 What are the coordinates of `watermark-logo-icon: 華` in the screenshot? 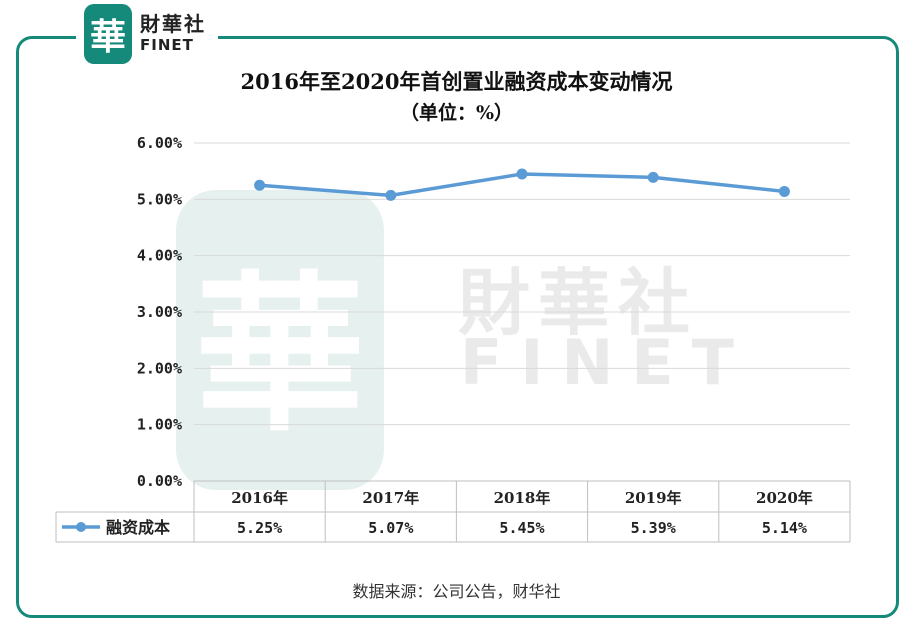 It's located at (280, 340).